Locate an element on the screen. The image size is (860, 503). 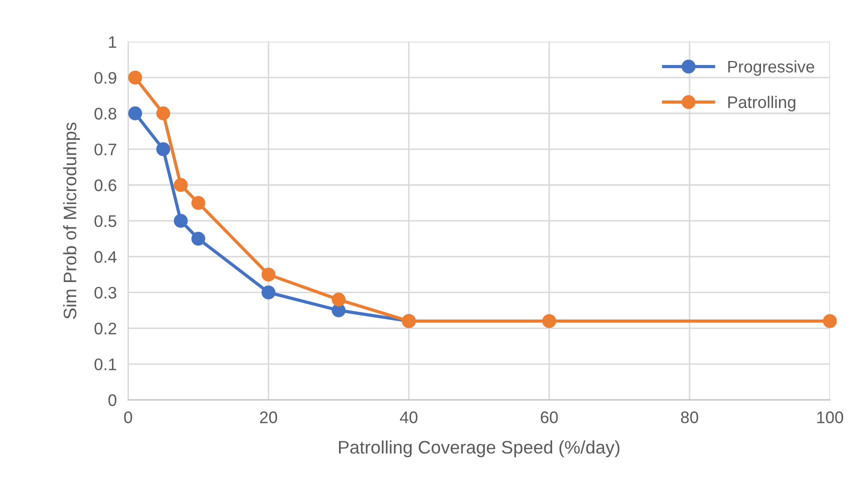
x-tick-label: 40 is located at coordinates (409, 417).